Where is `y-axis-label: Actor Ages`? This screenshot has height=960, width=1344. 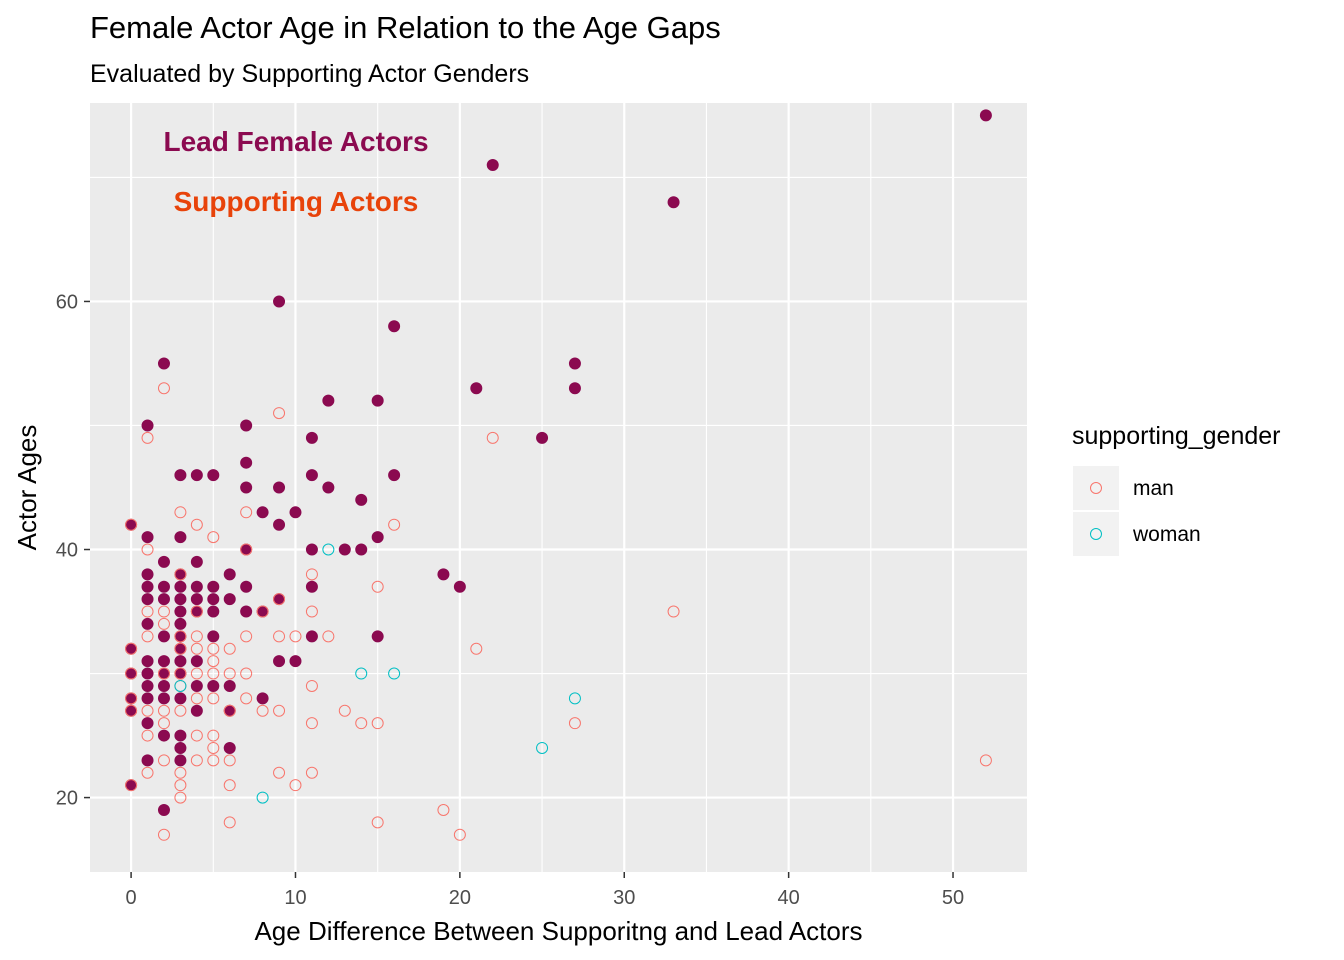
y-axis-label: Actor Ages is located at coordinates (27, 488).